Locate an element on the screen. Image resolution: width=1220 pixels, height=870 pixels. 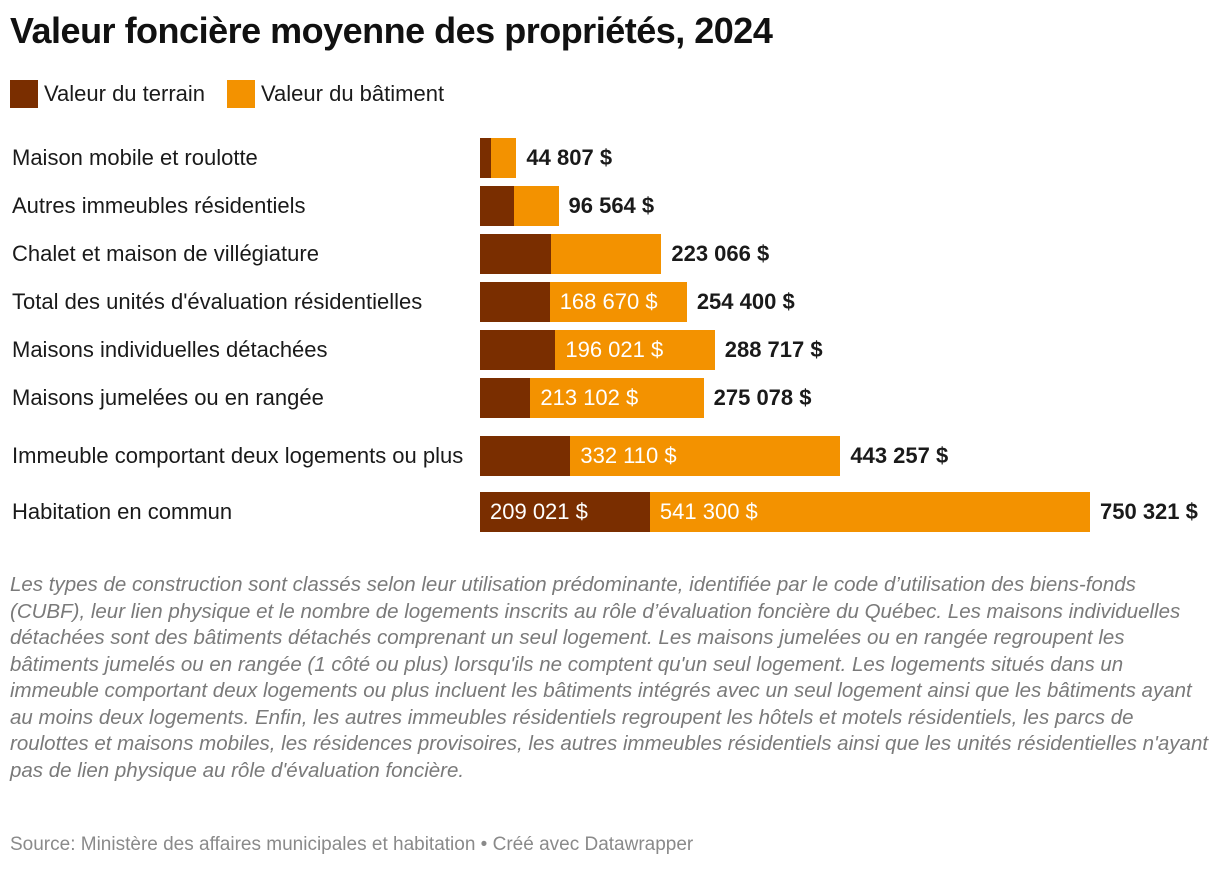
category-label: Chalet et maison de villégiature is located at coordinates (165, 253).